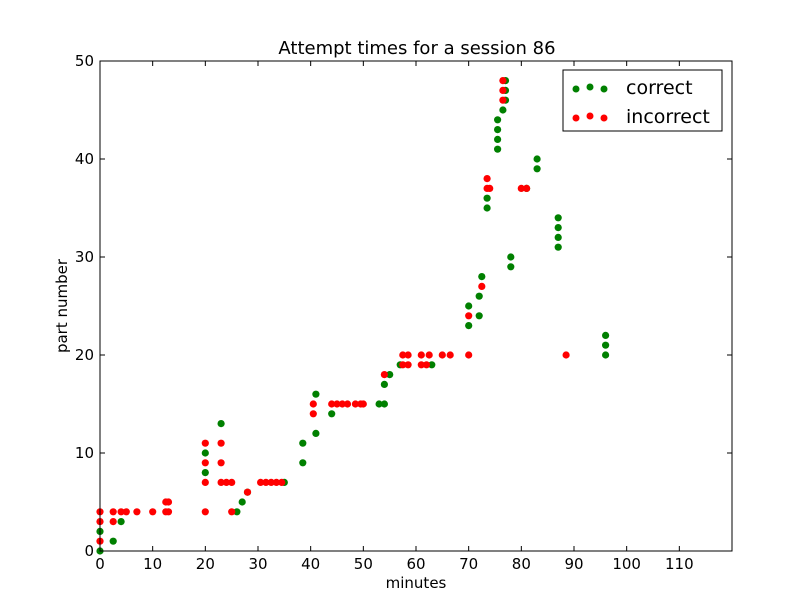 The height and width of the screenshot is (612, 812). Describe the element at coordinates (310, 564) in the screenshot. I see `x-tick-label: 40` at that location.